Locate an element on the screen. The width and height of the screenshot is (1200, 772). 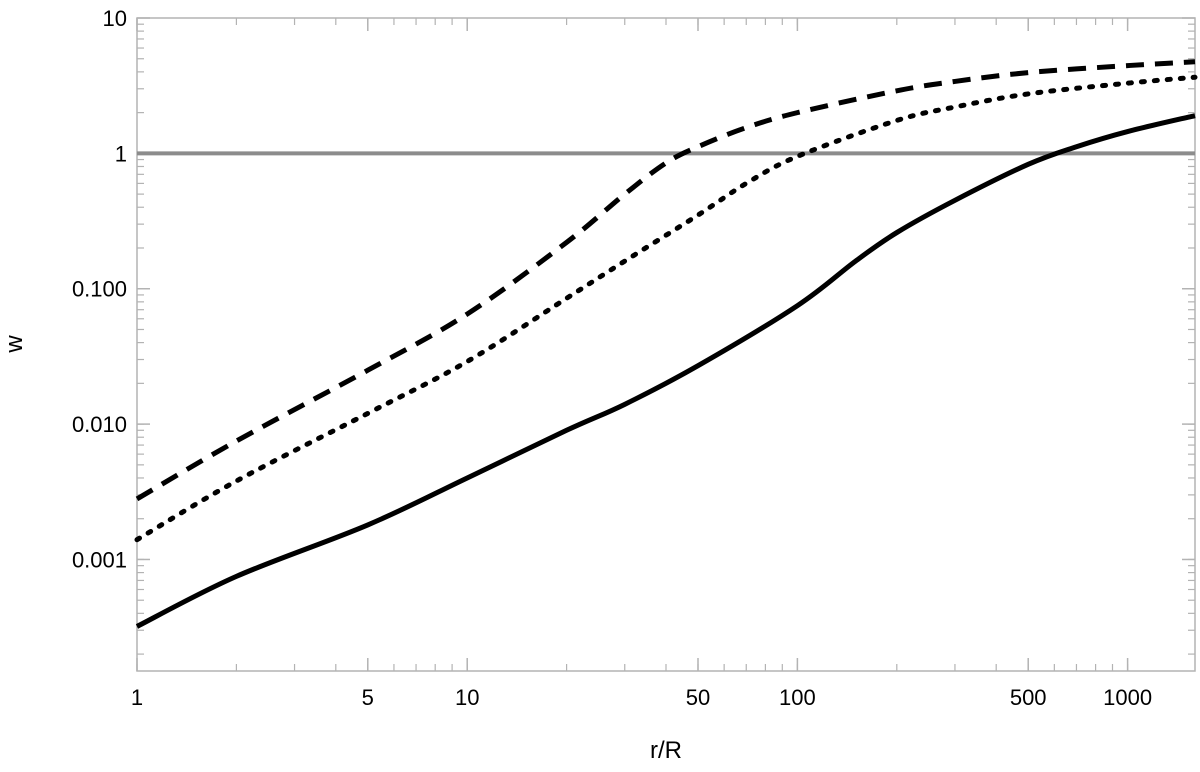
x-axis-label: r/R is located at coordinates (666, 750).